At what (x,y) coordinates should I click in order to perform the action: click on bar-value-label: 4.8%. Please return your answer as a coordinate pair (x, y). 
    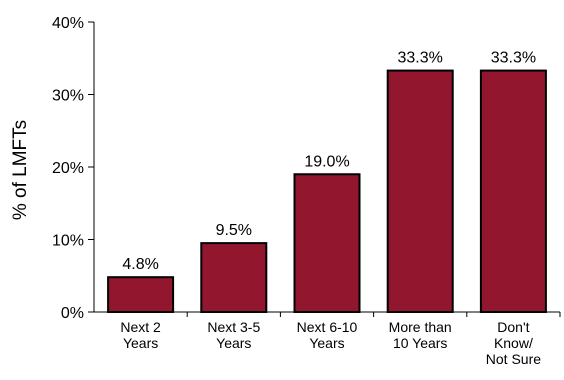
    Looking at the image, I should click on (140, 264).